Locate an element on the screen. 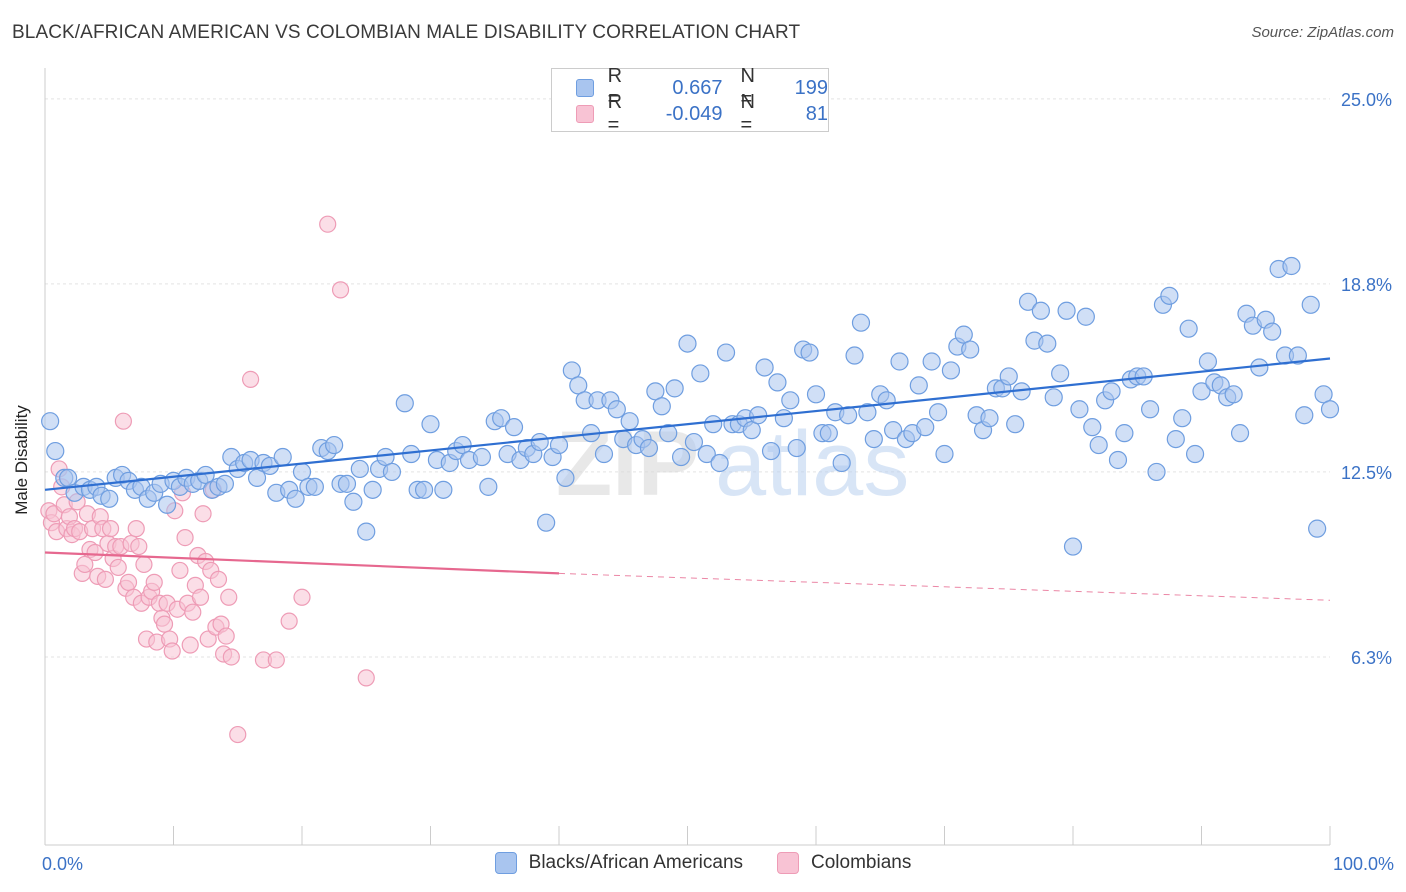  r-value: 0.667 is located at coordinates (697, 87).